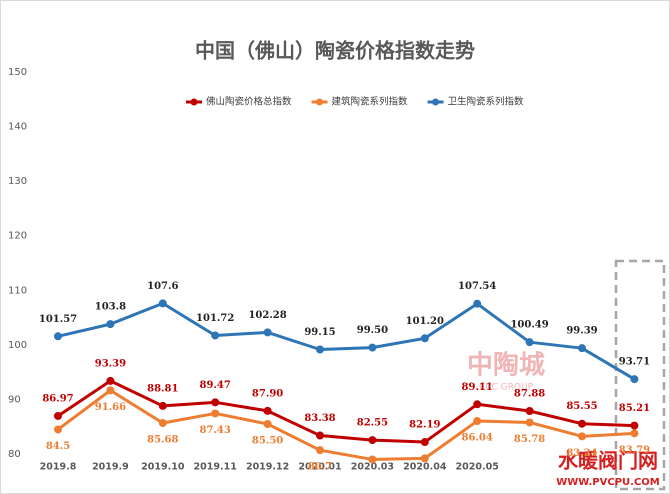 Image resolution: width=670 pixels, height=494 pixels. Describe the element at coordinates (267, 440) in the screenshot. I see `data-label: 85.50` at that location.